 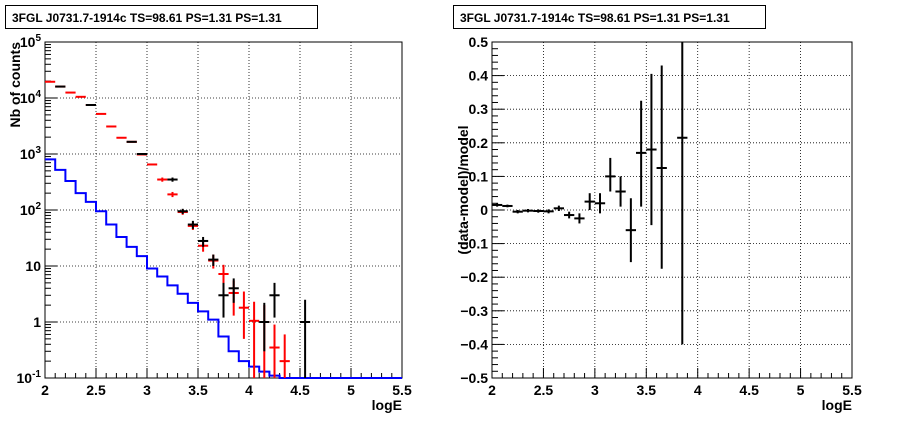 What do you see at coordinates (474, 378) in the screenshot?
I see `y-tick-label: −0.5` at bounding box center [474, 378].